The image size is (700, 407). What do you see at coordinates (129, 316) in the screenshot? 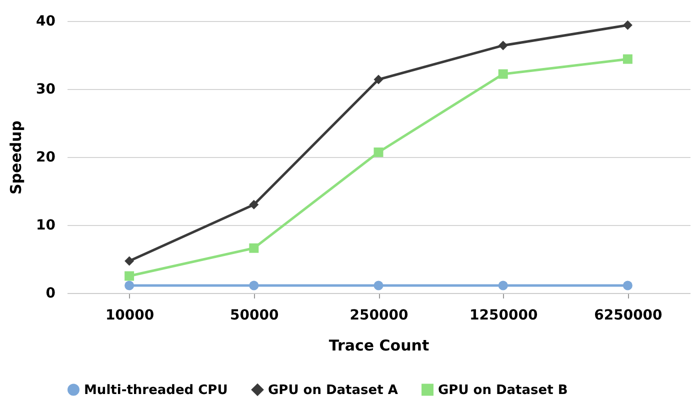
I see `x-tick-label: 10000` at bounding box center [129, 316].